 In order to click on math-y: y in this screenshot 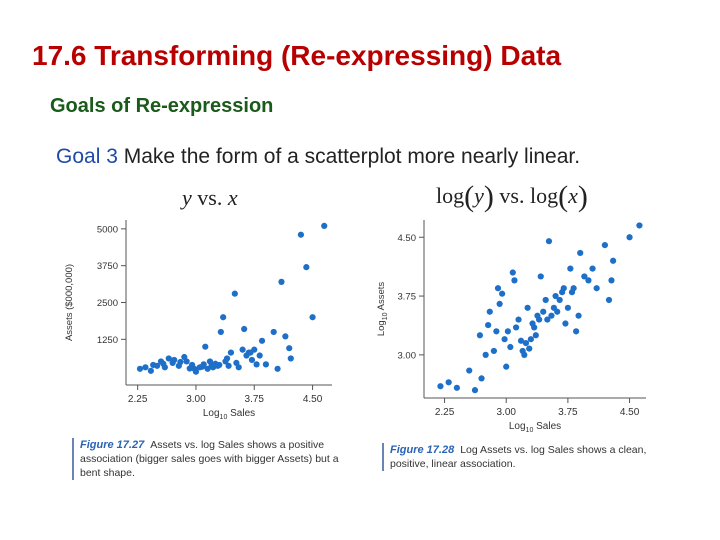, I will do `click(479, 195)`.